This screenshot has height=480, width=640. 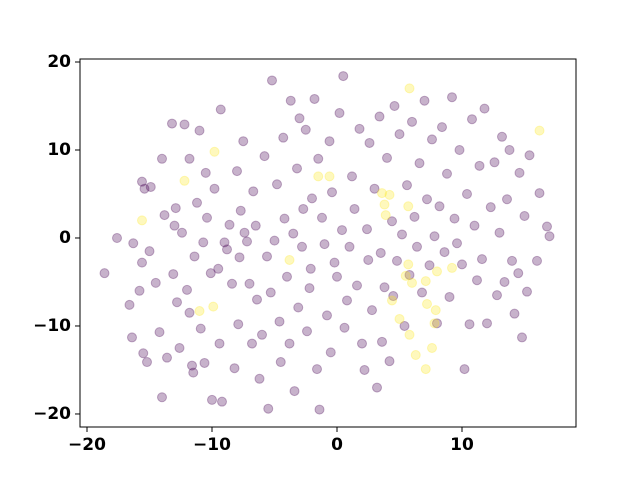 What do you see at coordinates (59, 62) in the screenshot?
I see `y-tick-label: 20` at bounding box center [59, 62].